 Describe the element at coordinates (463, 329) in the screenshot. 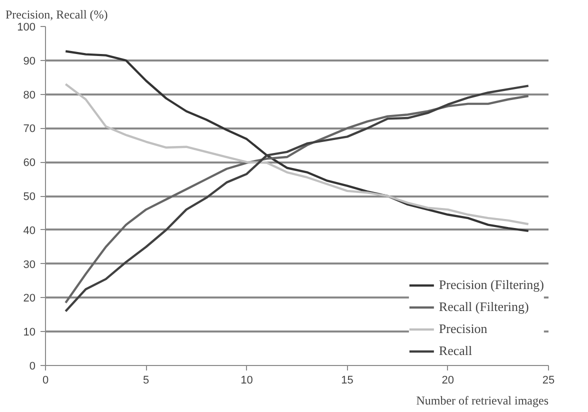

I see `legend-label: Precision` at that location.